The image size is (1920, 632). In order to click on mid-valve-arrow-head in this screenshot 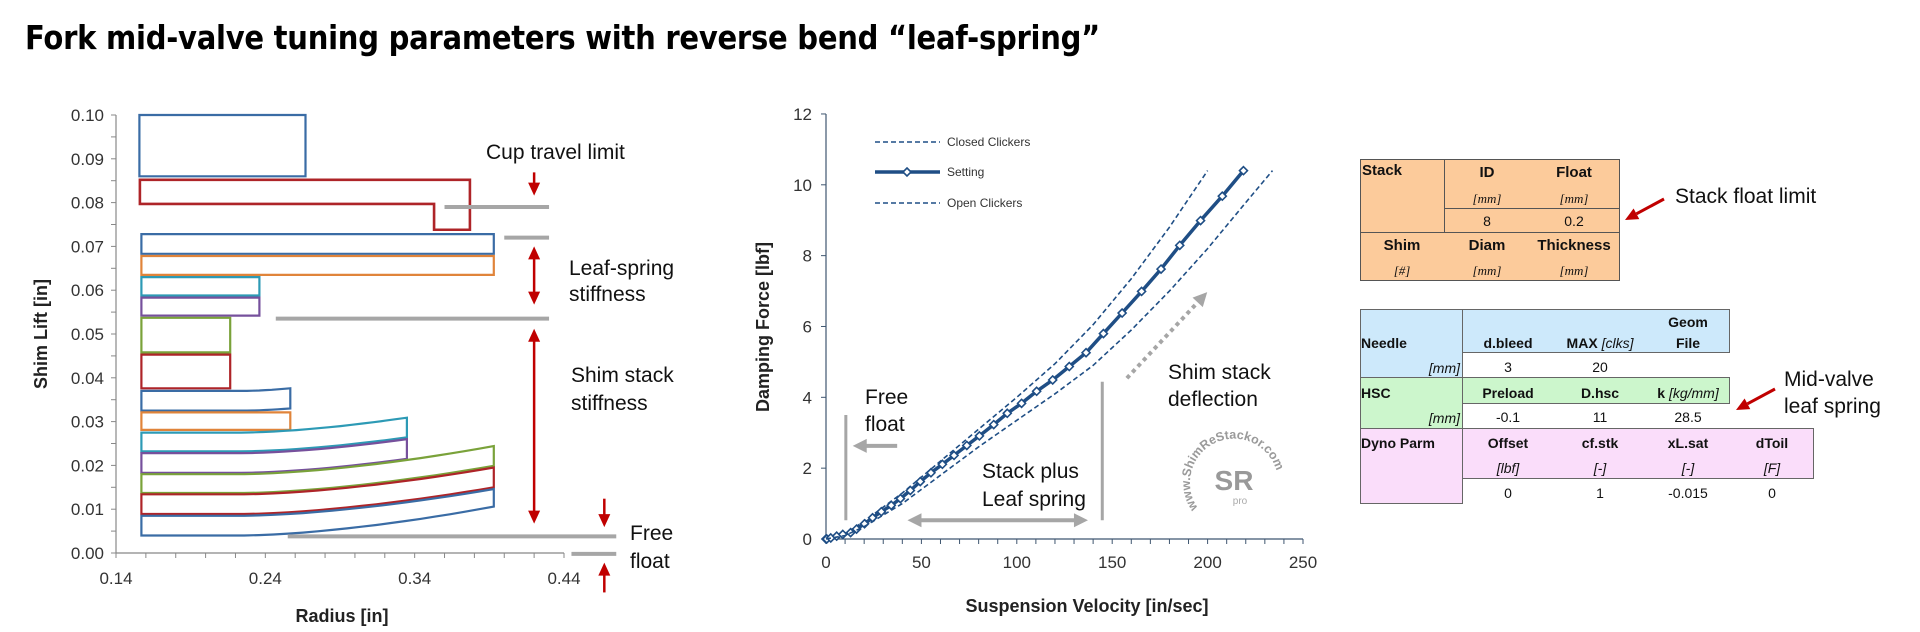, I will do `click(1743, 404)`.